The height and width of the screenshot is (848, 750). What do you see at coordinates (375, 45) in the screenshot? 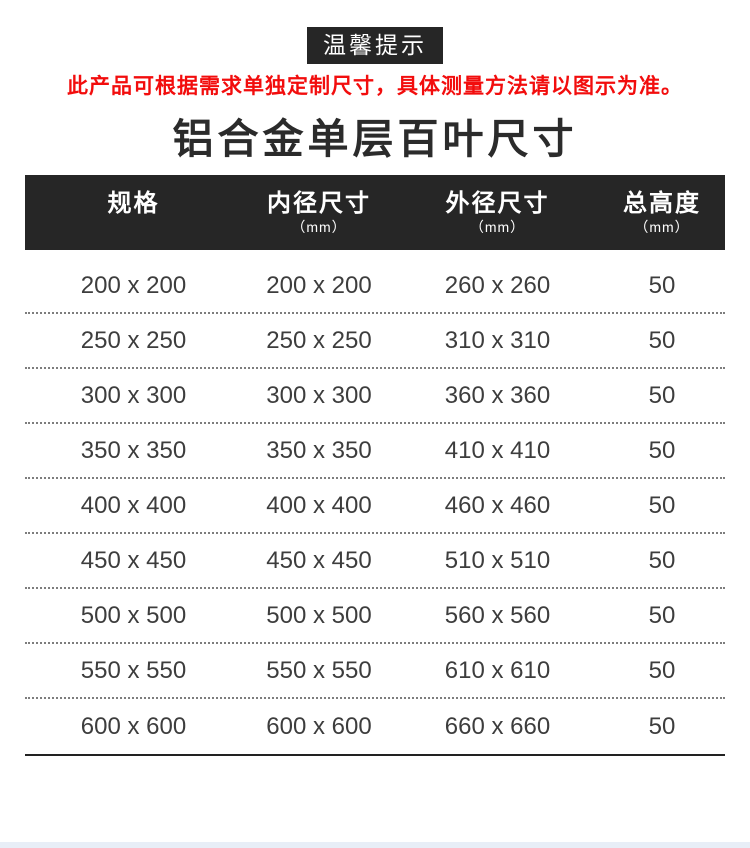
I see `tip-badge: 温馨提示` at bounding box center [375, 45].